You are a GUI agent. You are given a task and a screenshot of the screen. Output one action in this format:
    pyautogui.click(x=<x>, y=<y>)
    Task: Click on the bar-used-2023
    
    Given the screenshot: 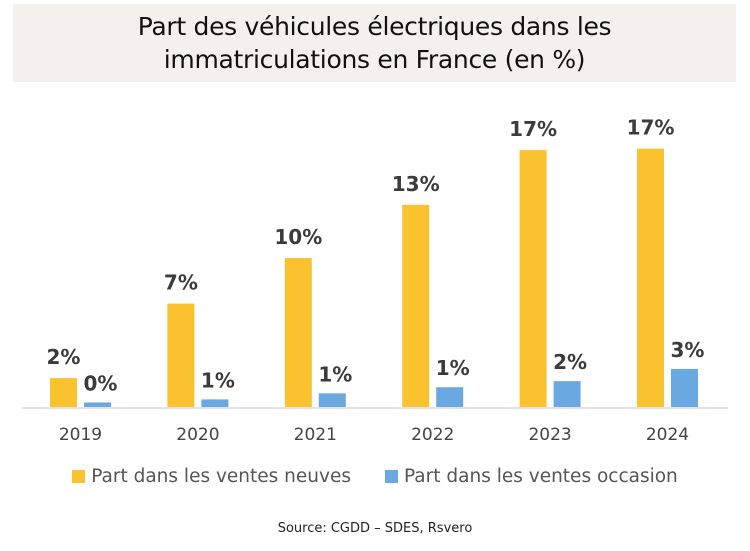 What is the action you would take?
    pyautogui.click(x=567, y=394)
    